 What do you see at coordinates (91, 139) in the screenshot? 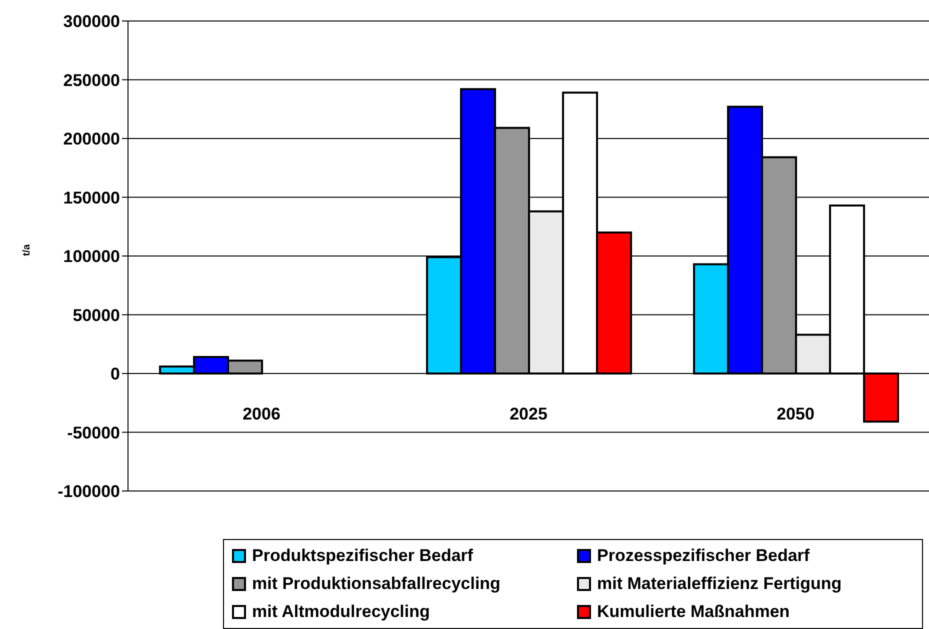
I see `y-tick-label: 200000` at bounding box center [91, 139].